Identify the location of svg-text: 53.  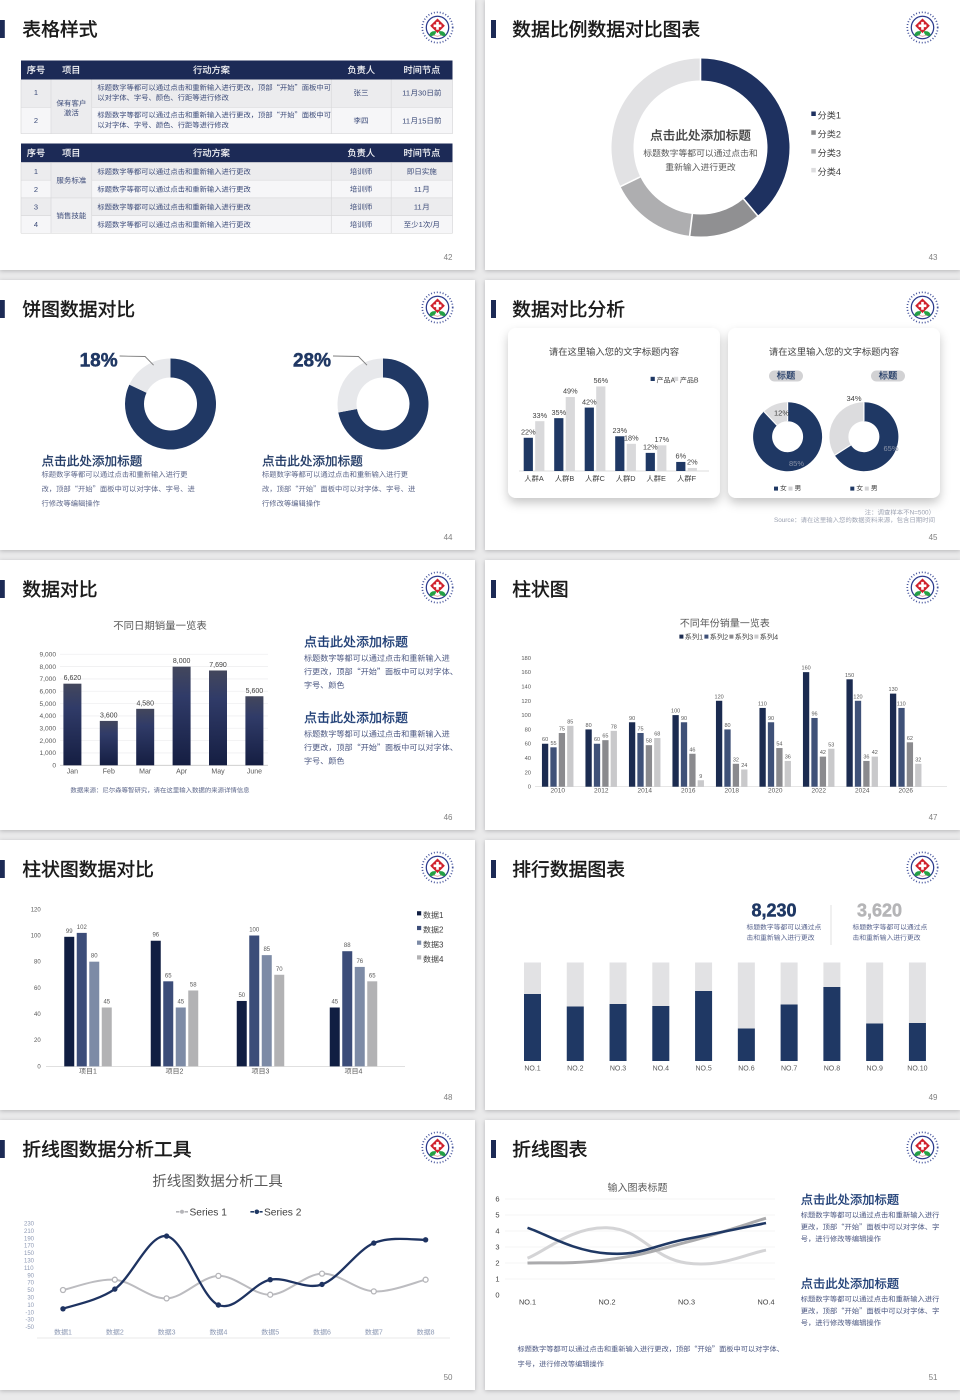
(831, 745).